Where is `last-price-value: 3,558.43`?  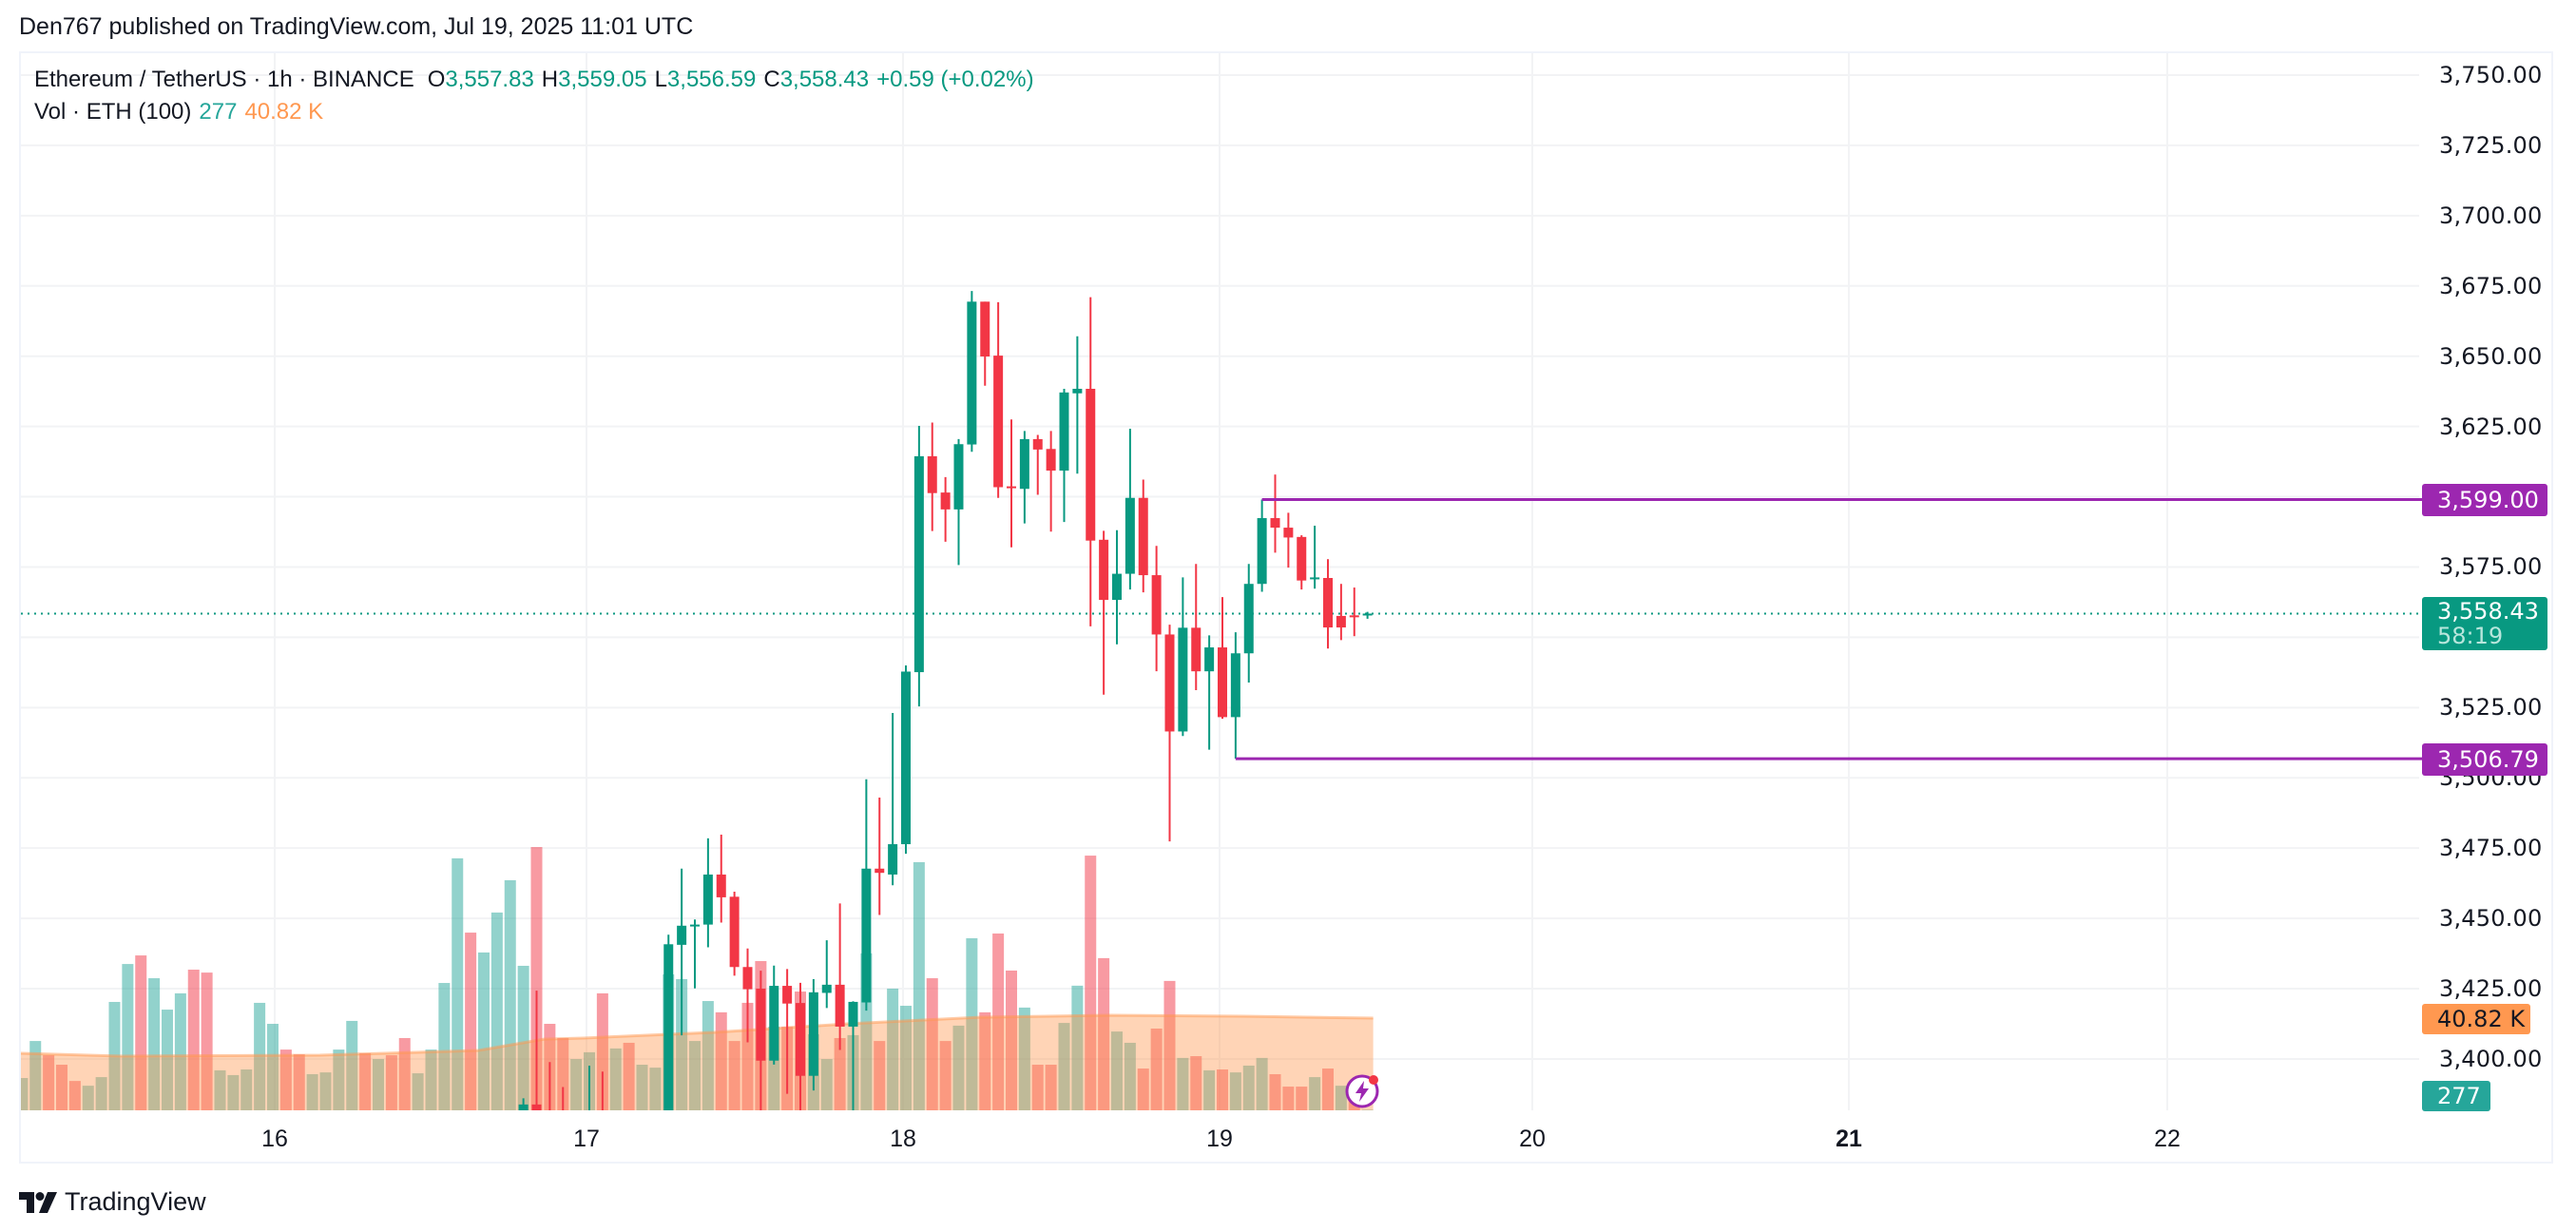 last-price-value: 3,558.43 is located at coordinates (2488, 611).